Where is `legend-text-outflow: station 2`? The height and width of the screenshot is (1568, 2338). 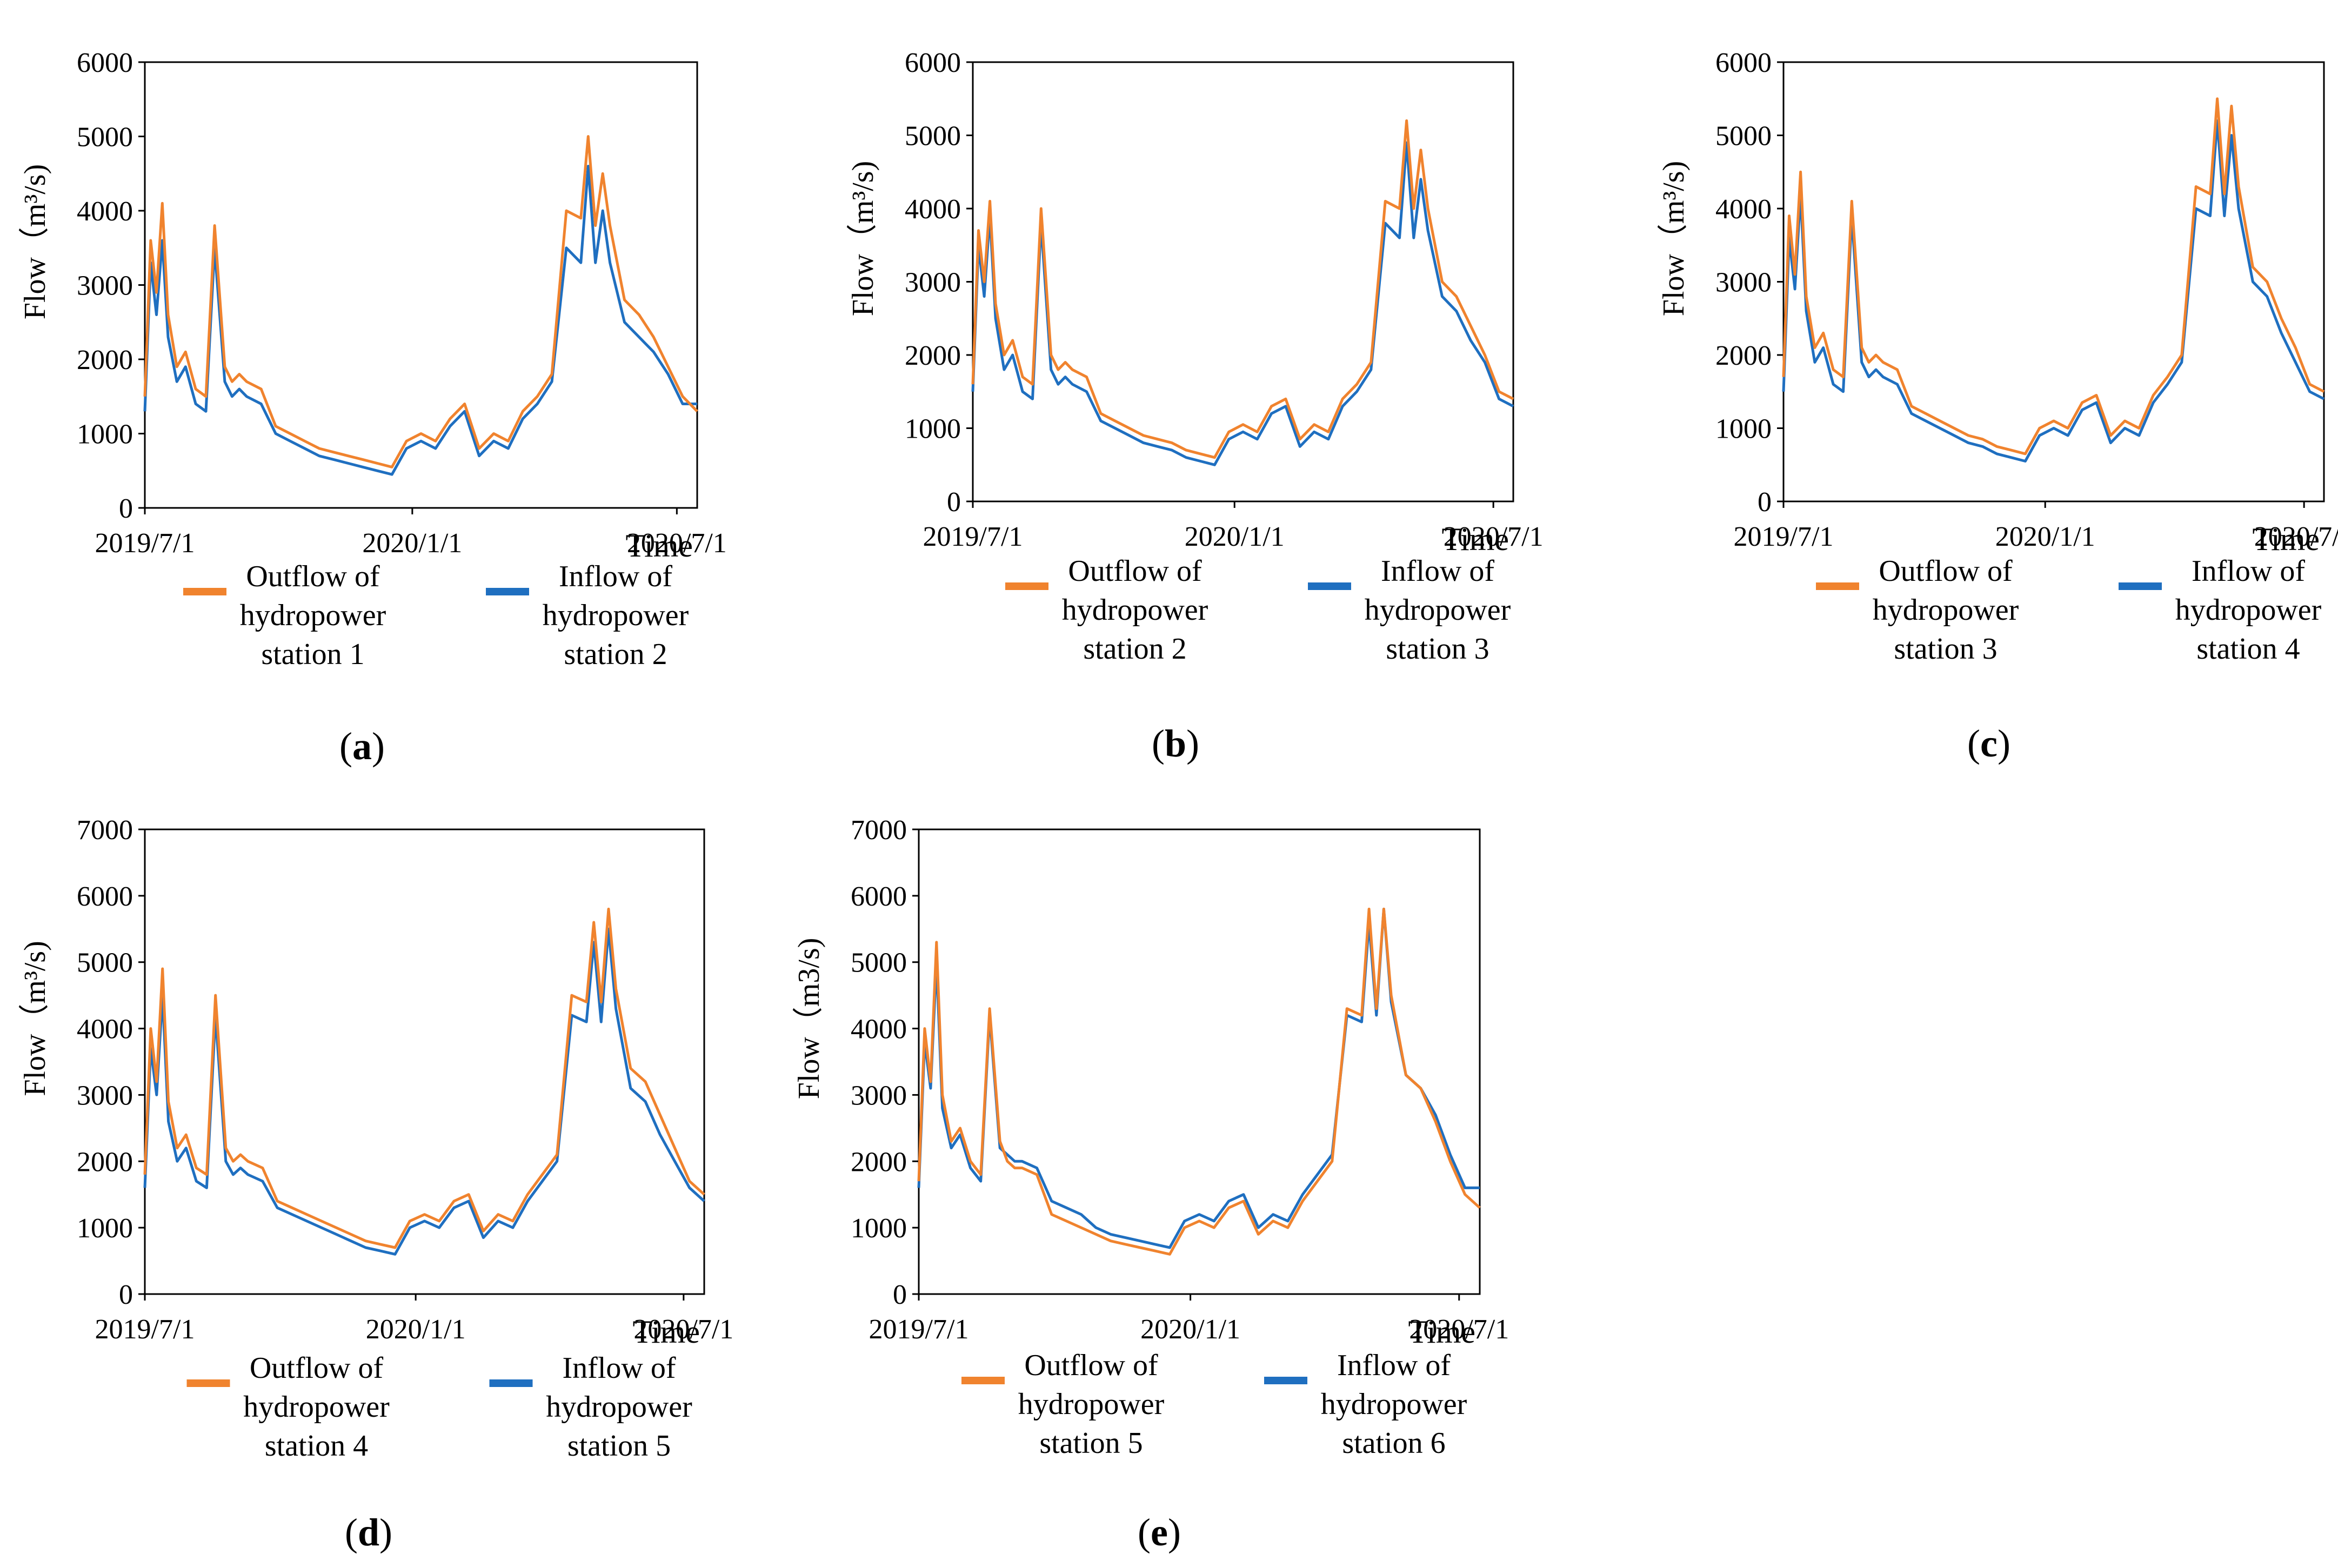
legend-text-outflow: station 2 is located at coordinates (1134, 649).